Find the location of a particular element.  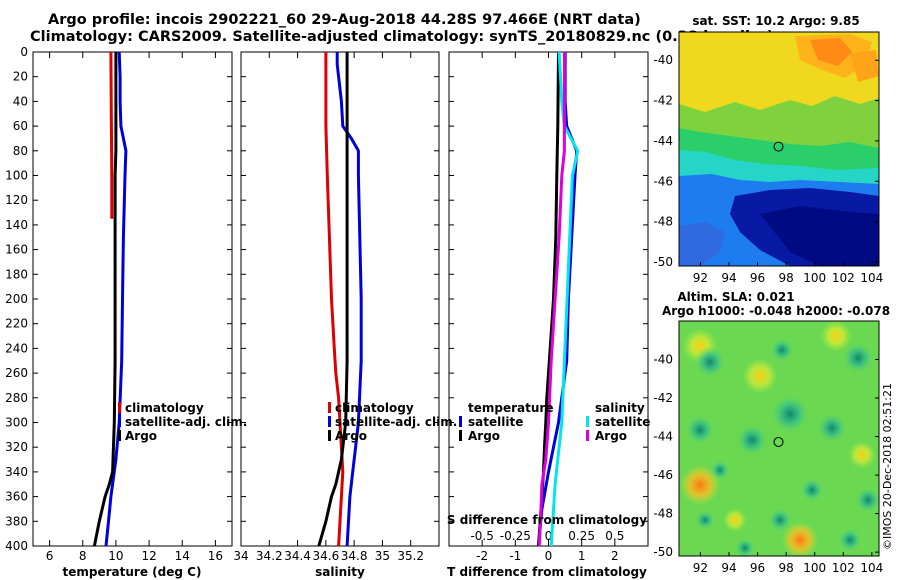

salinity-legend: climatology satellite-adj. clim. Argo is located at coordinates (392, 422).